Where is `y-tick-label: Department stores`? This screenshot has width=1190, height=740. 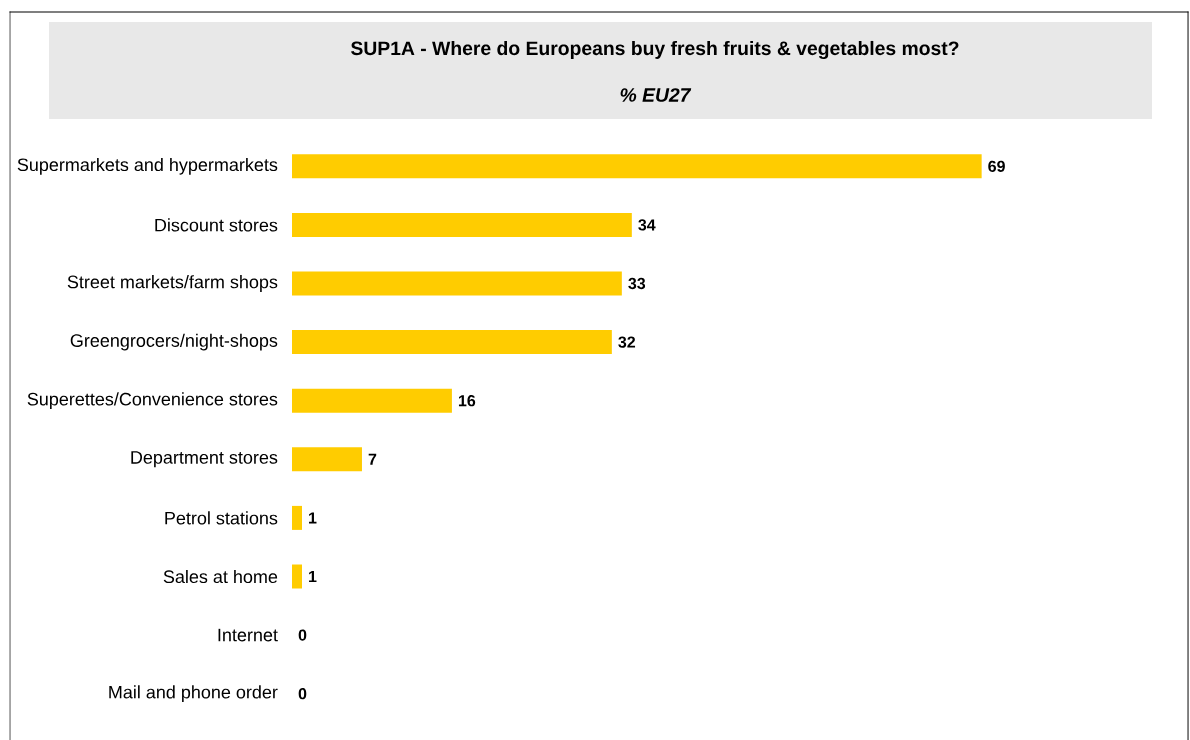 y-tick-label: Department stores is located at coordinates (204, 459).